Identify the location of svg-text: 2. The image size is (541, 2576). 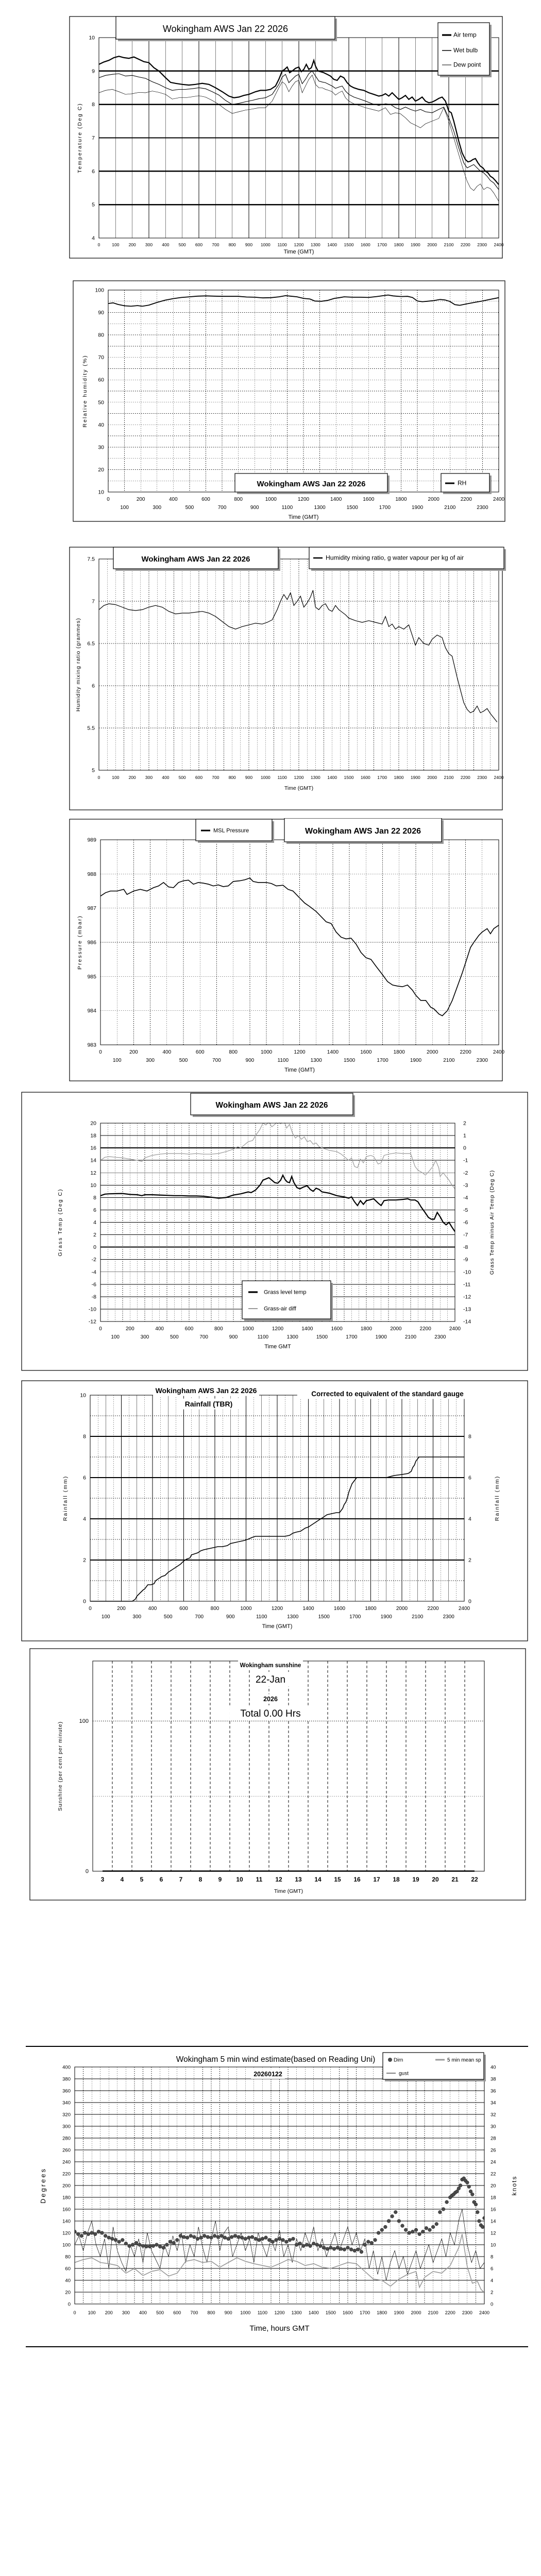
(464, 1124).